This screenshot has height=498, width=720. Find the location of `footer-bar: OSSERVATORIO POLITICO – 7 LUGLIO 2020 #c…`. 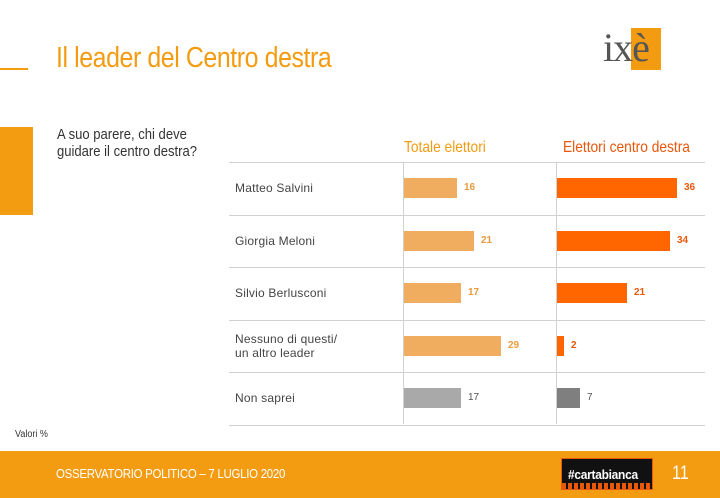

footer-bar: OSSERVATORIO POLITICO – 7 LUGLIO 2020 #c… is located at coordinates (360, 474).